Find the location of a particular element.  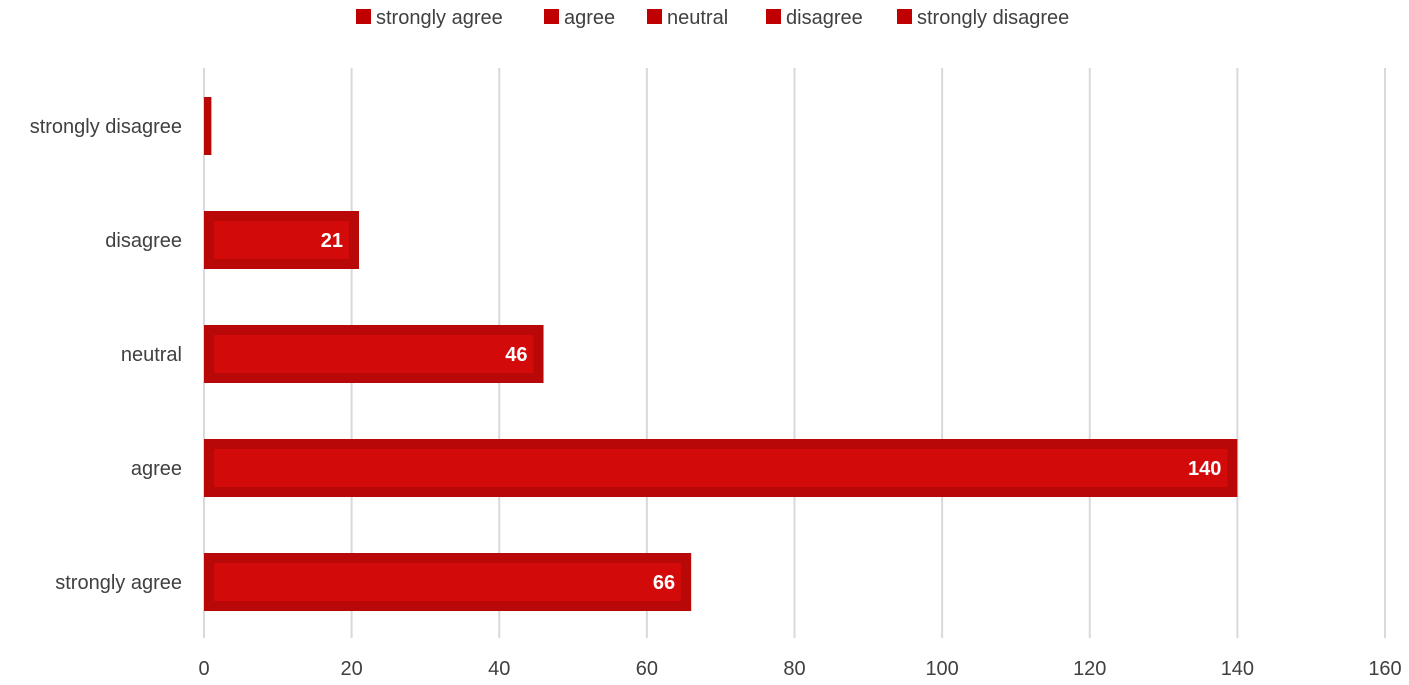

category-label-disagree: disagree is located at coordinates (143, 241).